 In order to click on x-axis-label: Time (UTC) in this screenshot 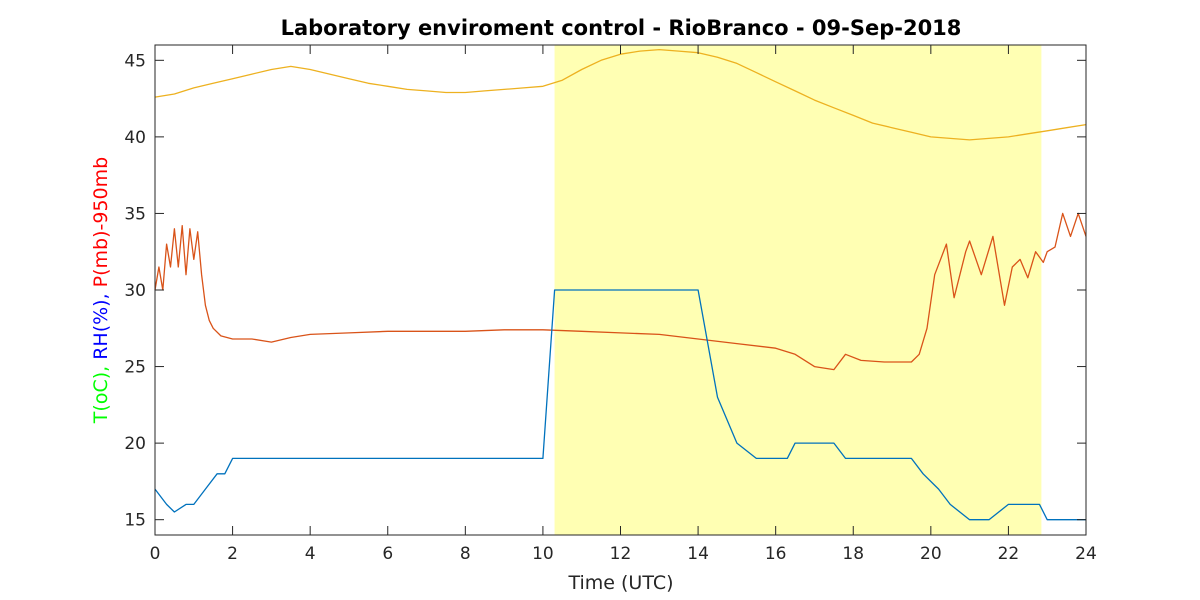, I will do `click(620, 583)`.